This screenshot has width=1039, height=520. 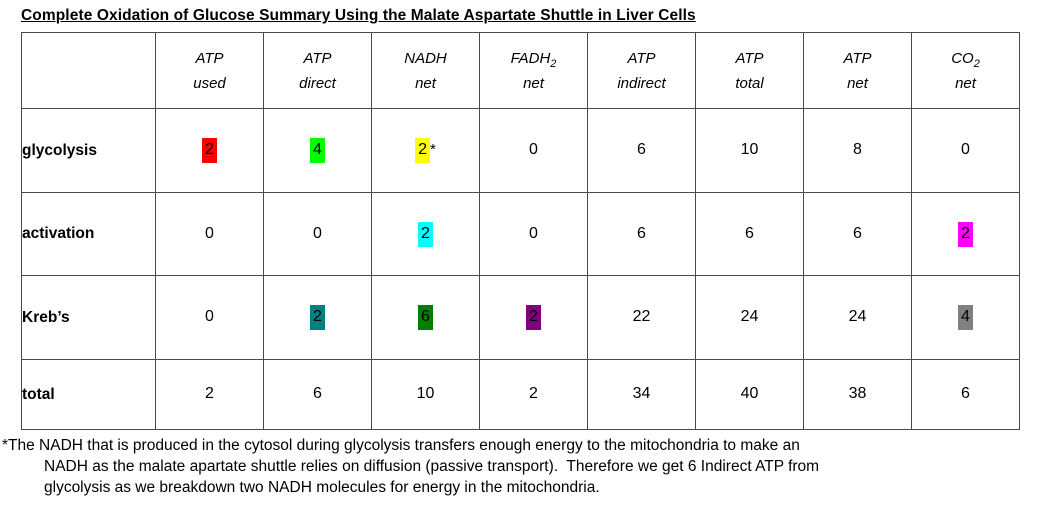 What do you see at coordinates (88, 234) in the screenshot?
I see `row-label-activation: activation` at bounding box center [88, 234].